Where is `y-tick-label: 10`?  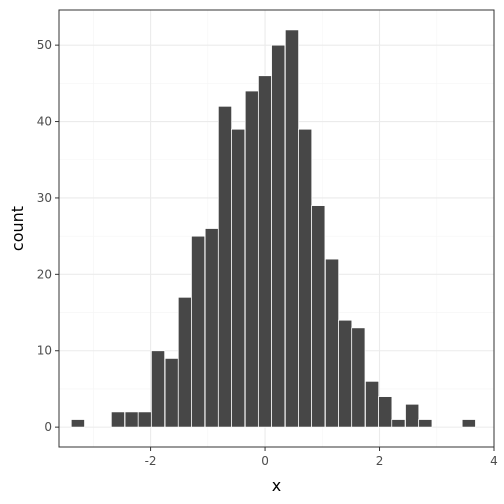 y-tick-label: 10 is located at coordinates (44, 351).